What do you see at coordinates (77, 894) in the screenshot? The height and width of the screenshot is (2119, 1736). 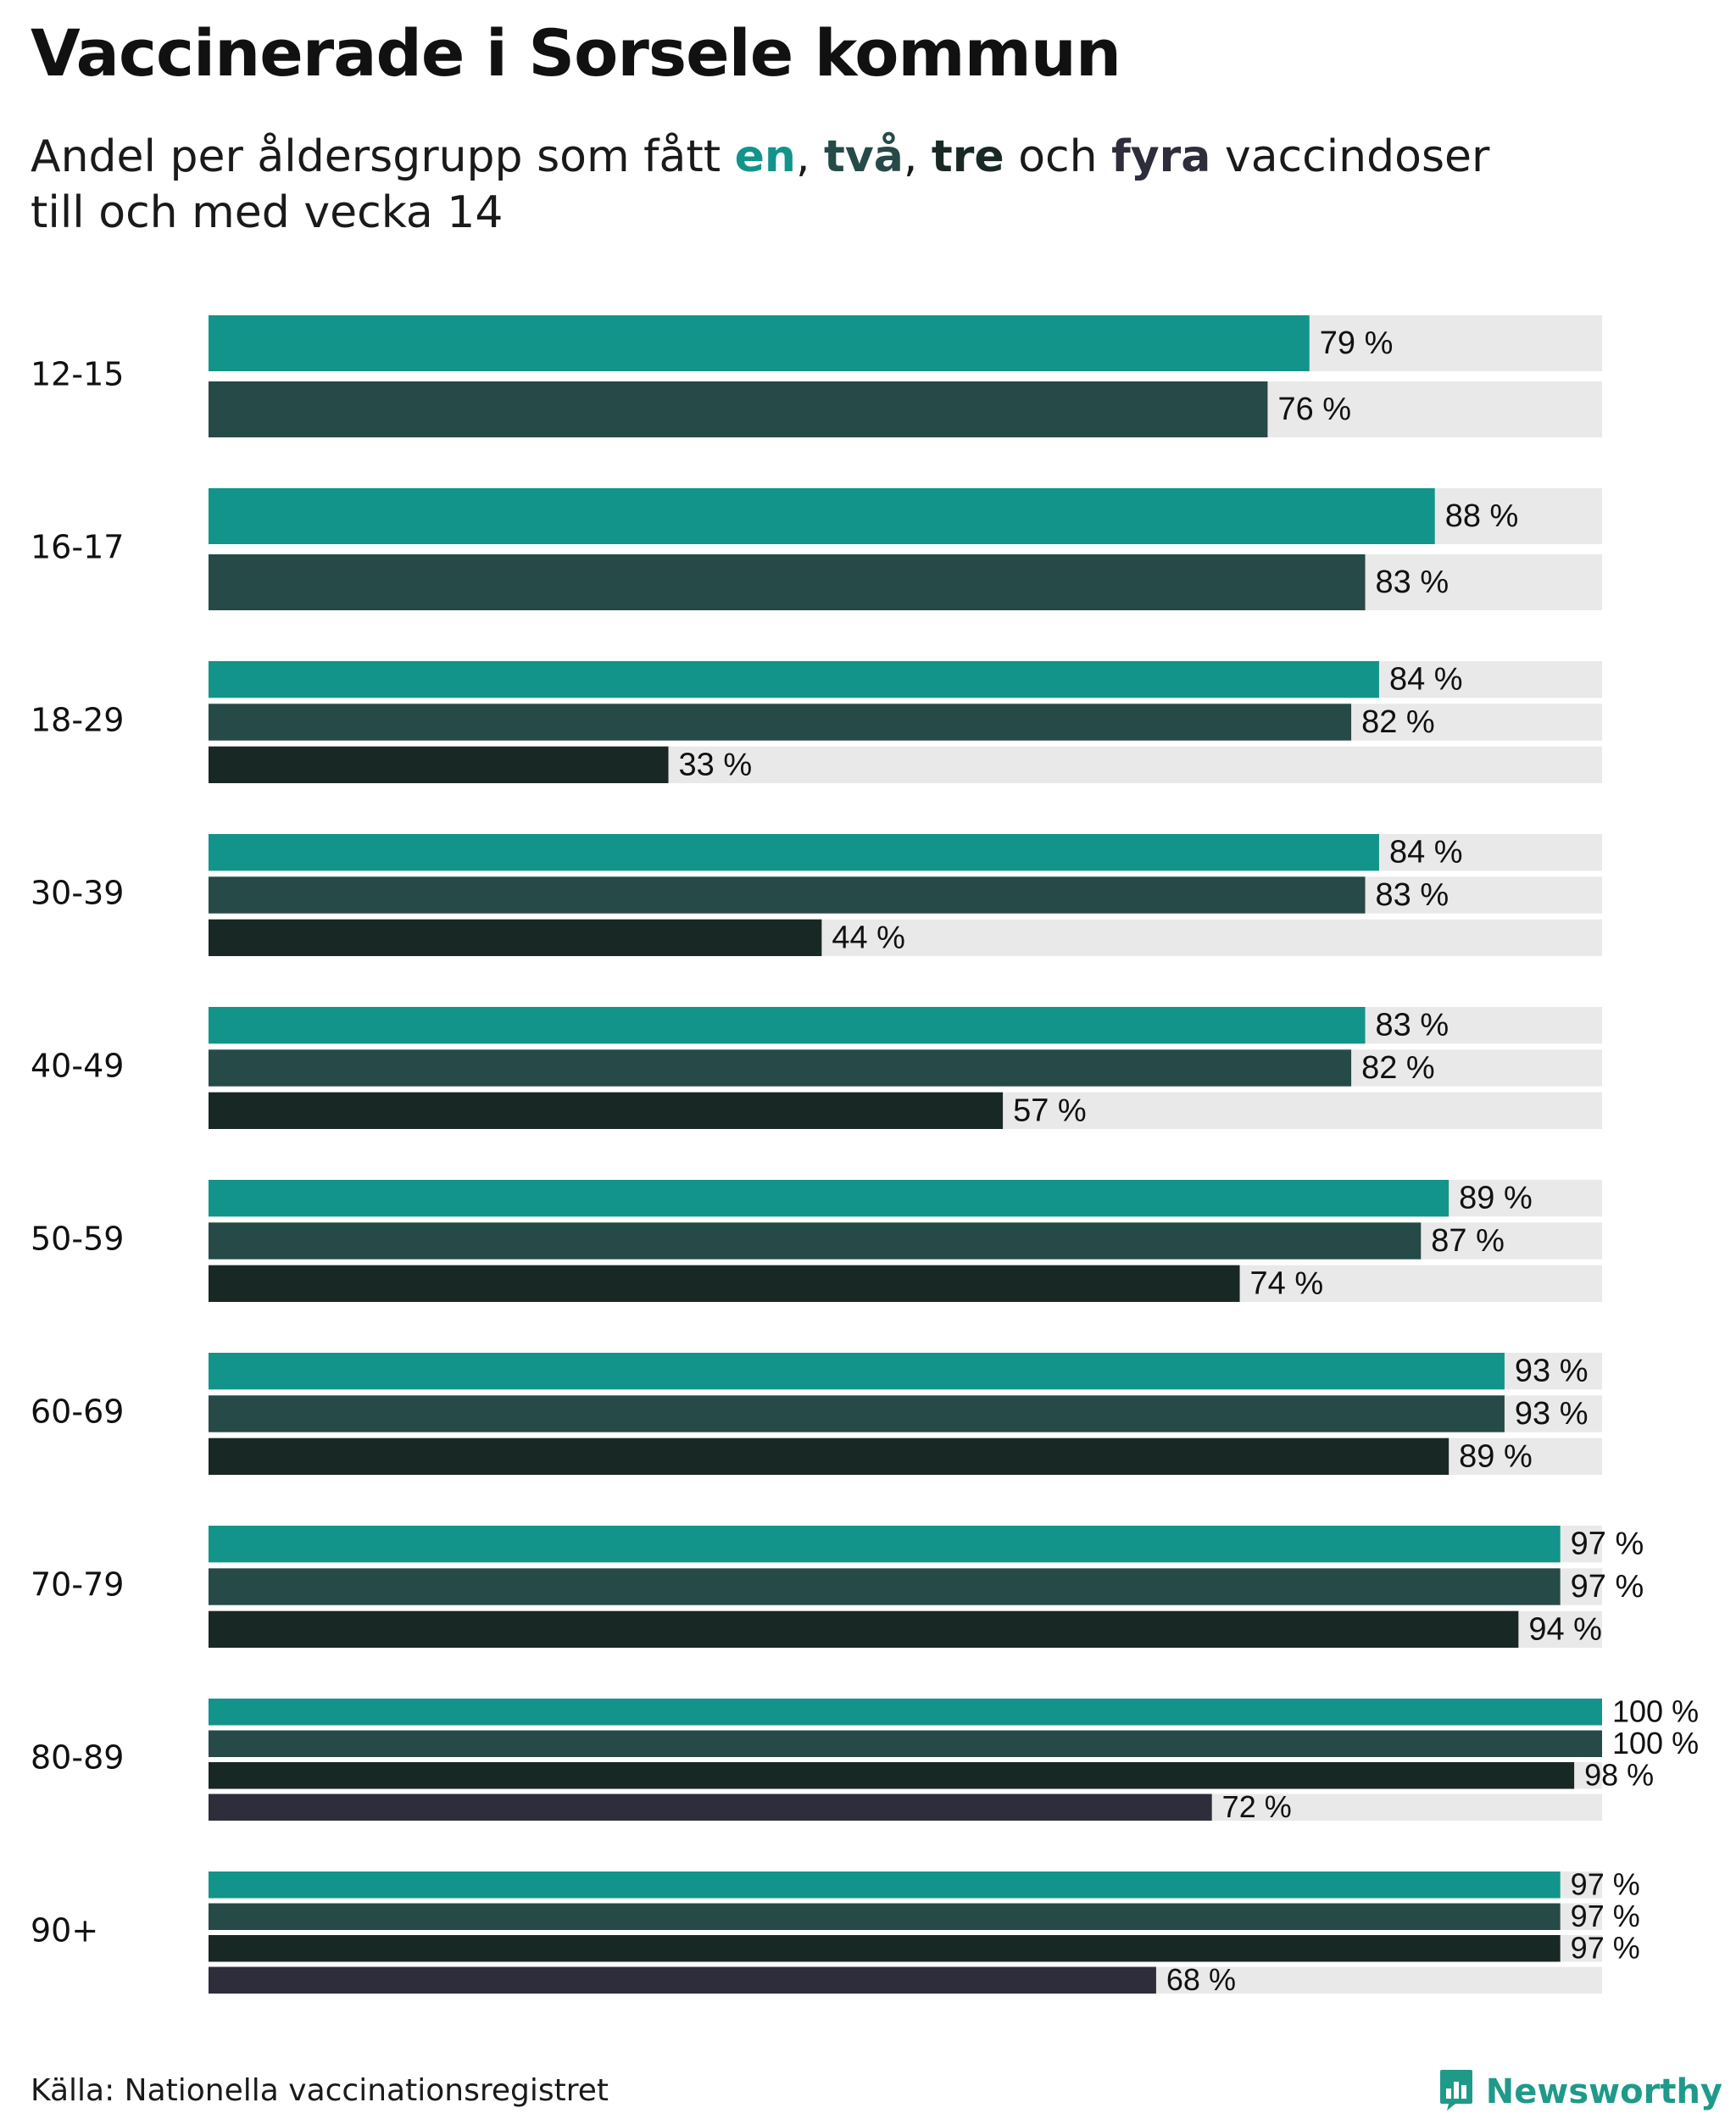 I see `category-label: 30-39` at bounding box center [77, 894].